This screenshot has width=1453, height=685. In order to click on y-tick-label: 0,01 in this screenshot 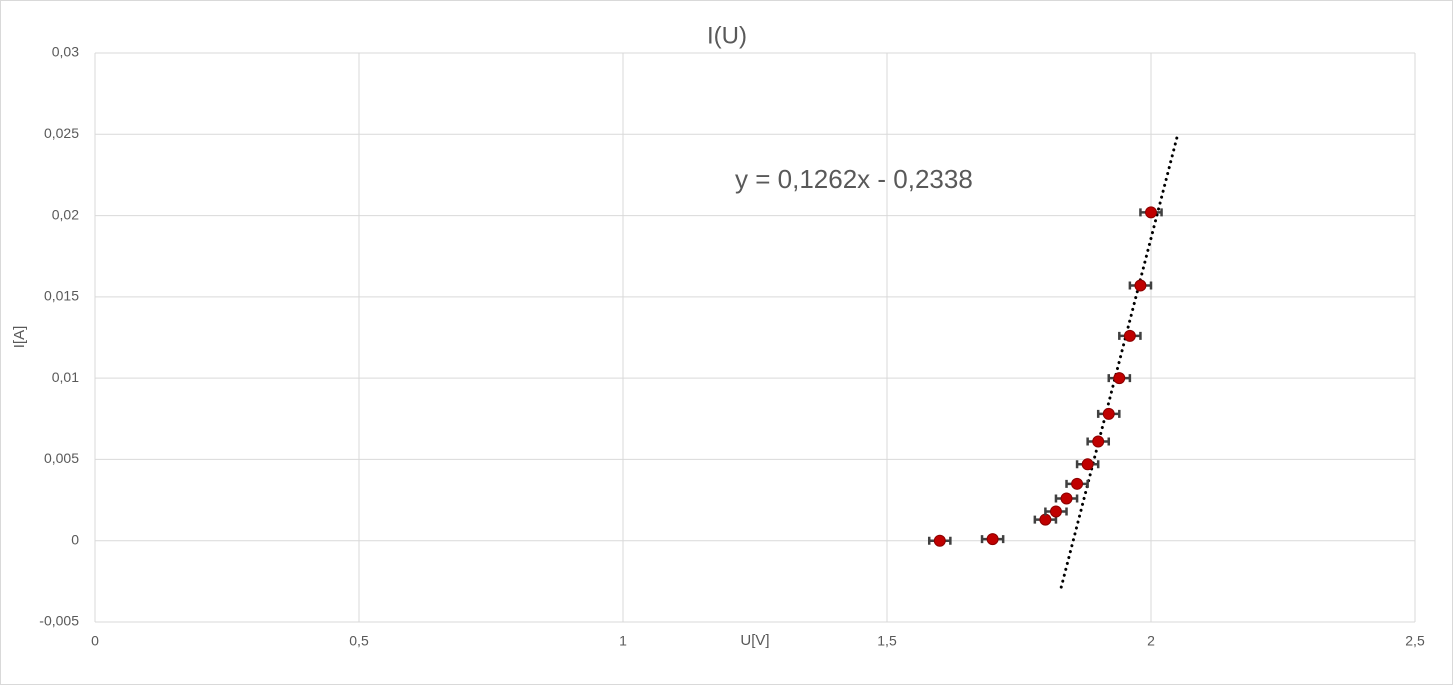, I will do `click(65, 377)`.